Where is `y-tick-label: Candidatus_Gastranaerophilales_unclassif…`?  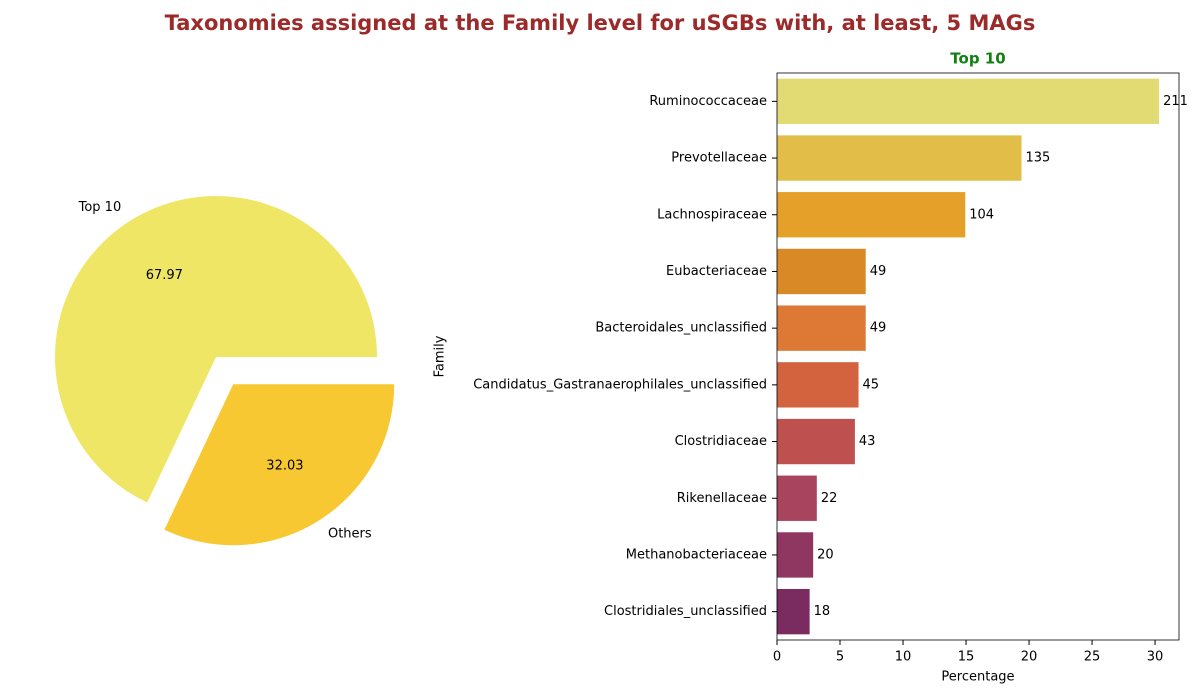 y-tick-label: Candidatus_Gastranaerophilales_unclassif… is located at coordinates (620, 384).